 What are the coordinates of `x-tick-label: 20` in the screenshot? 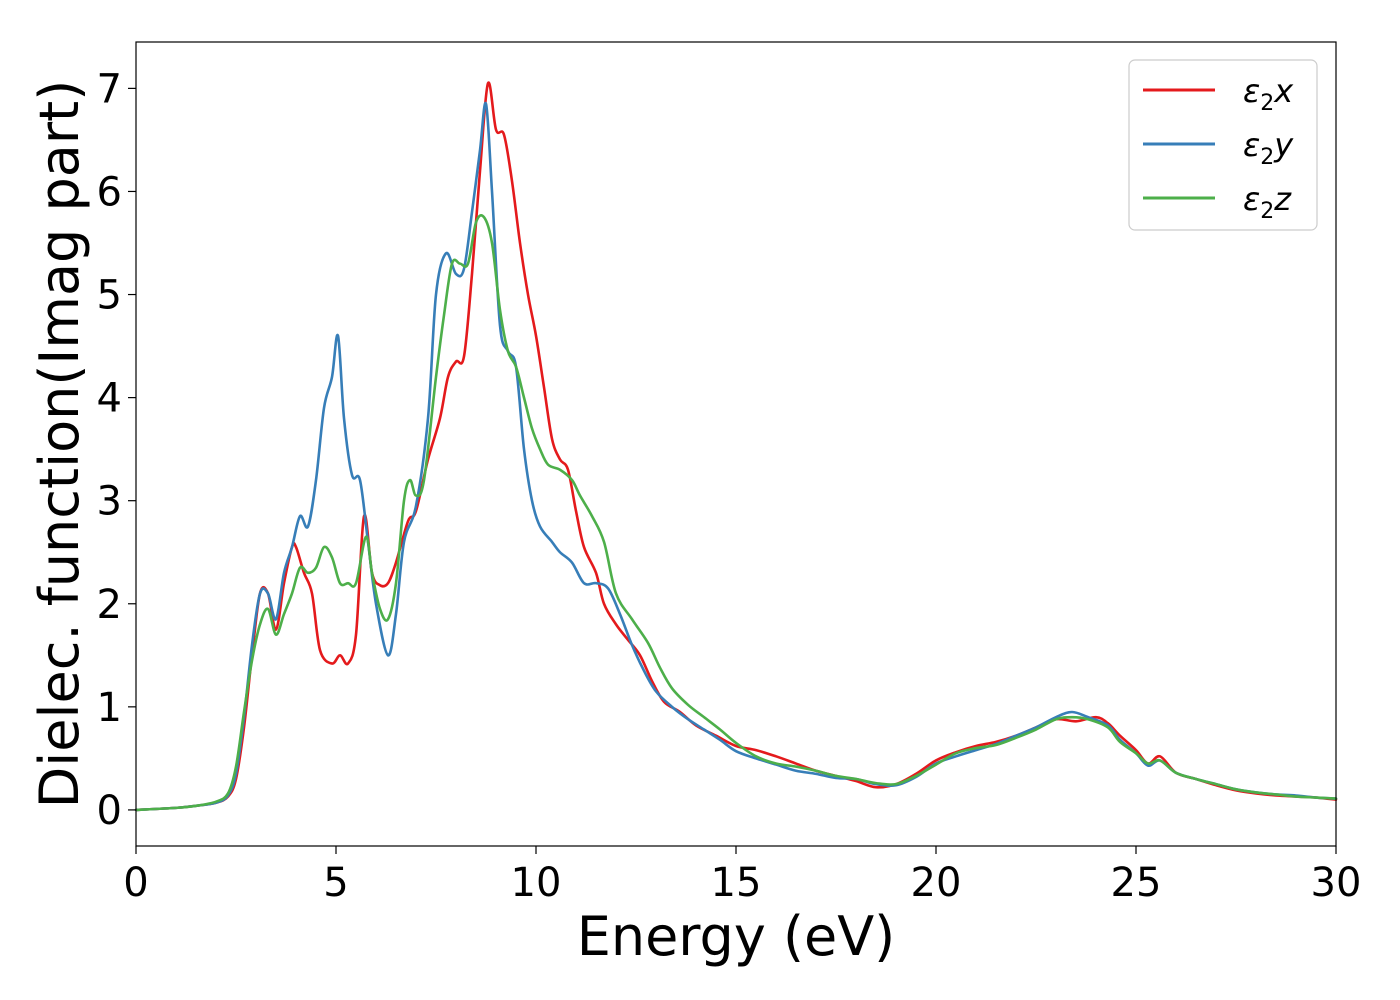 It's located at (936, 883).